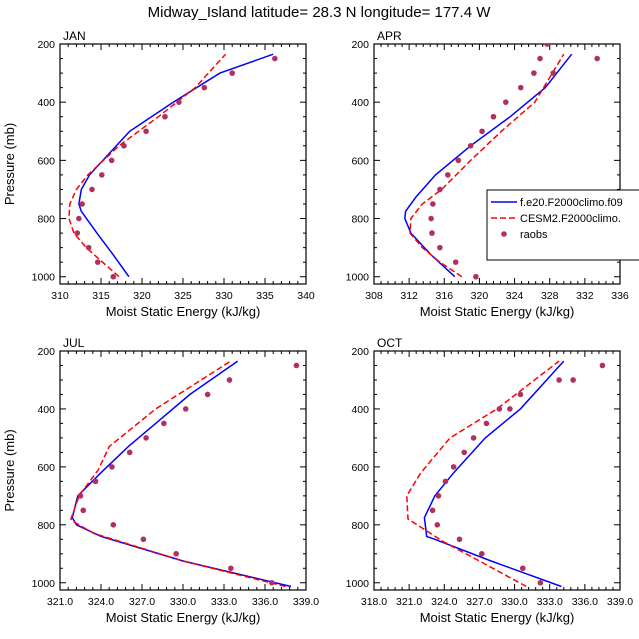 This screenshot has width=639, height=639. What do you see at coordinates (409, 296) in the screenshot?
I see `x-tick-label: 312` at bounding box center [409, 296].